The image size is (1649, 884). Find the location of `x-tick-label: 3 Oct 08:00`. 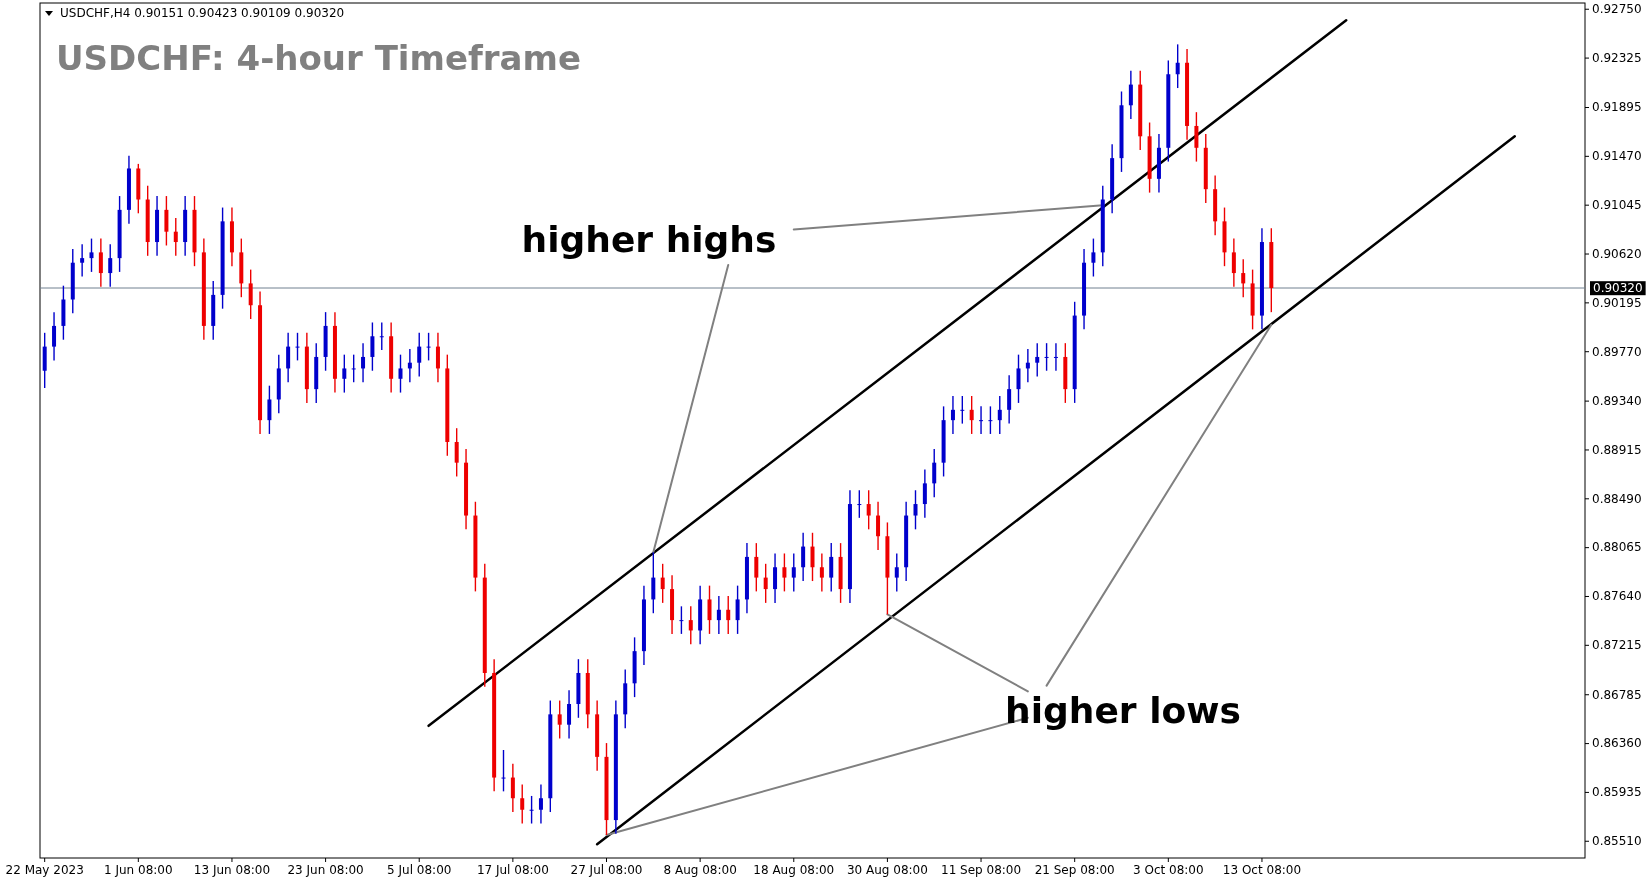

x-tick-label: 3 Oct 08:00 is located at coordinates (1168, 869).